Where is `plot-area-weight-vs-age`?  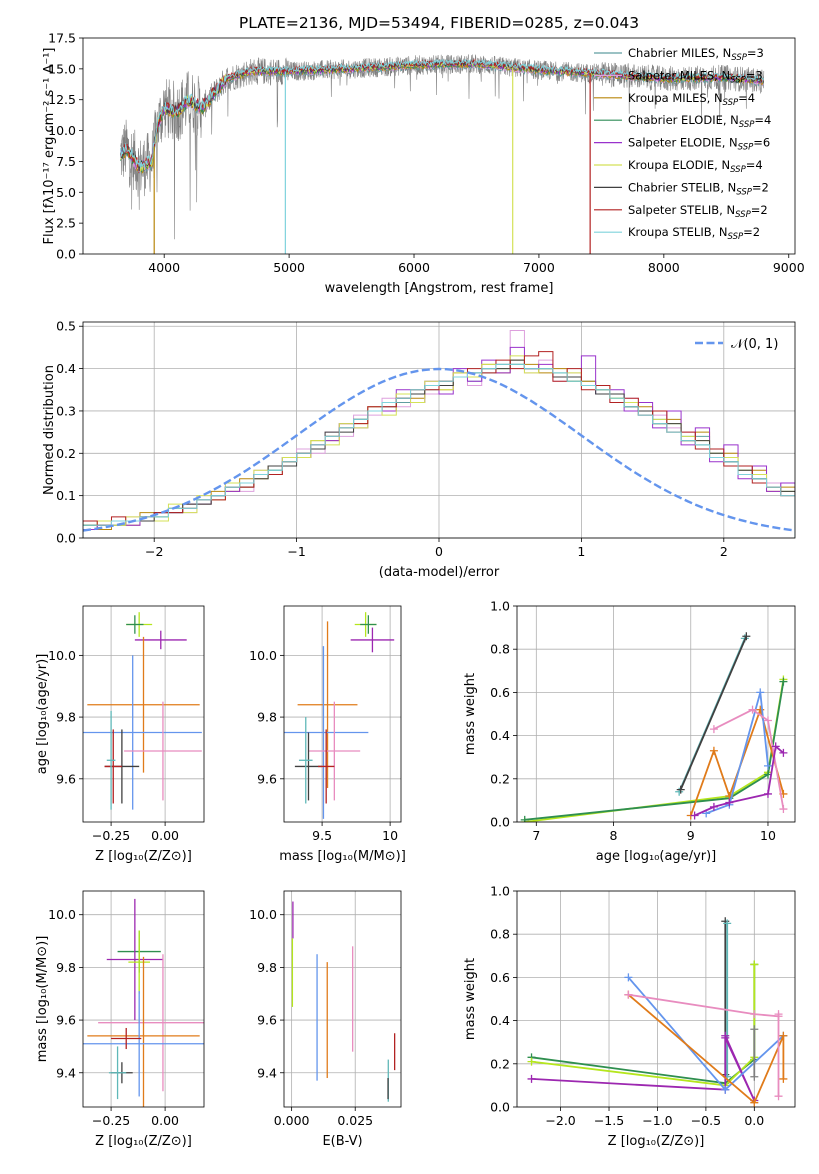
plot-area-weight-vs-age is located at coordinates (654, 727).